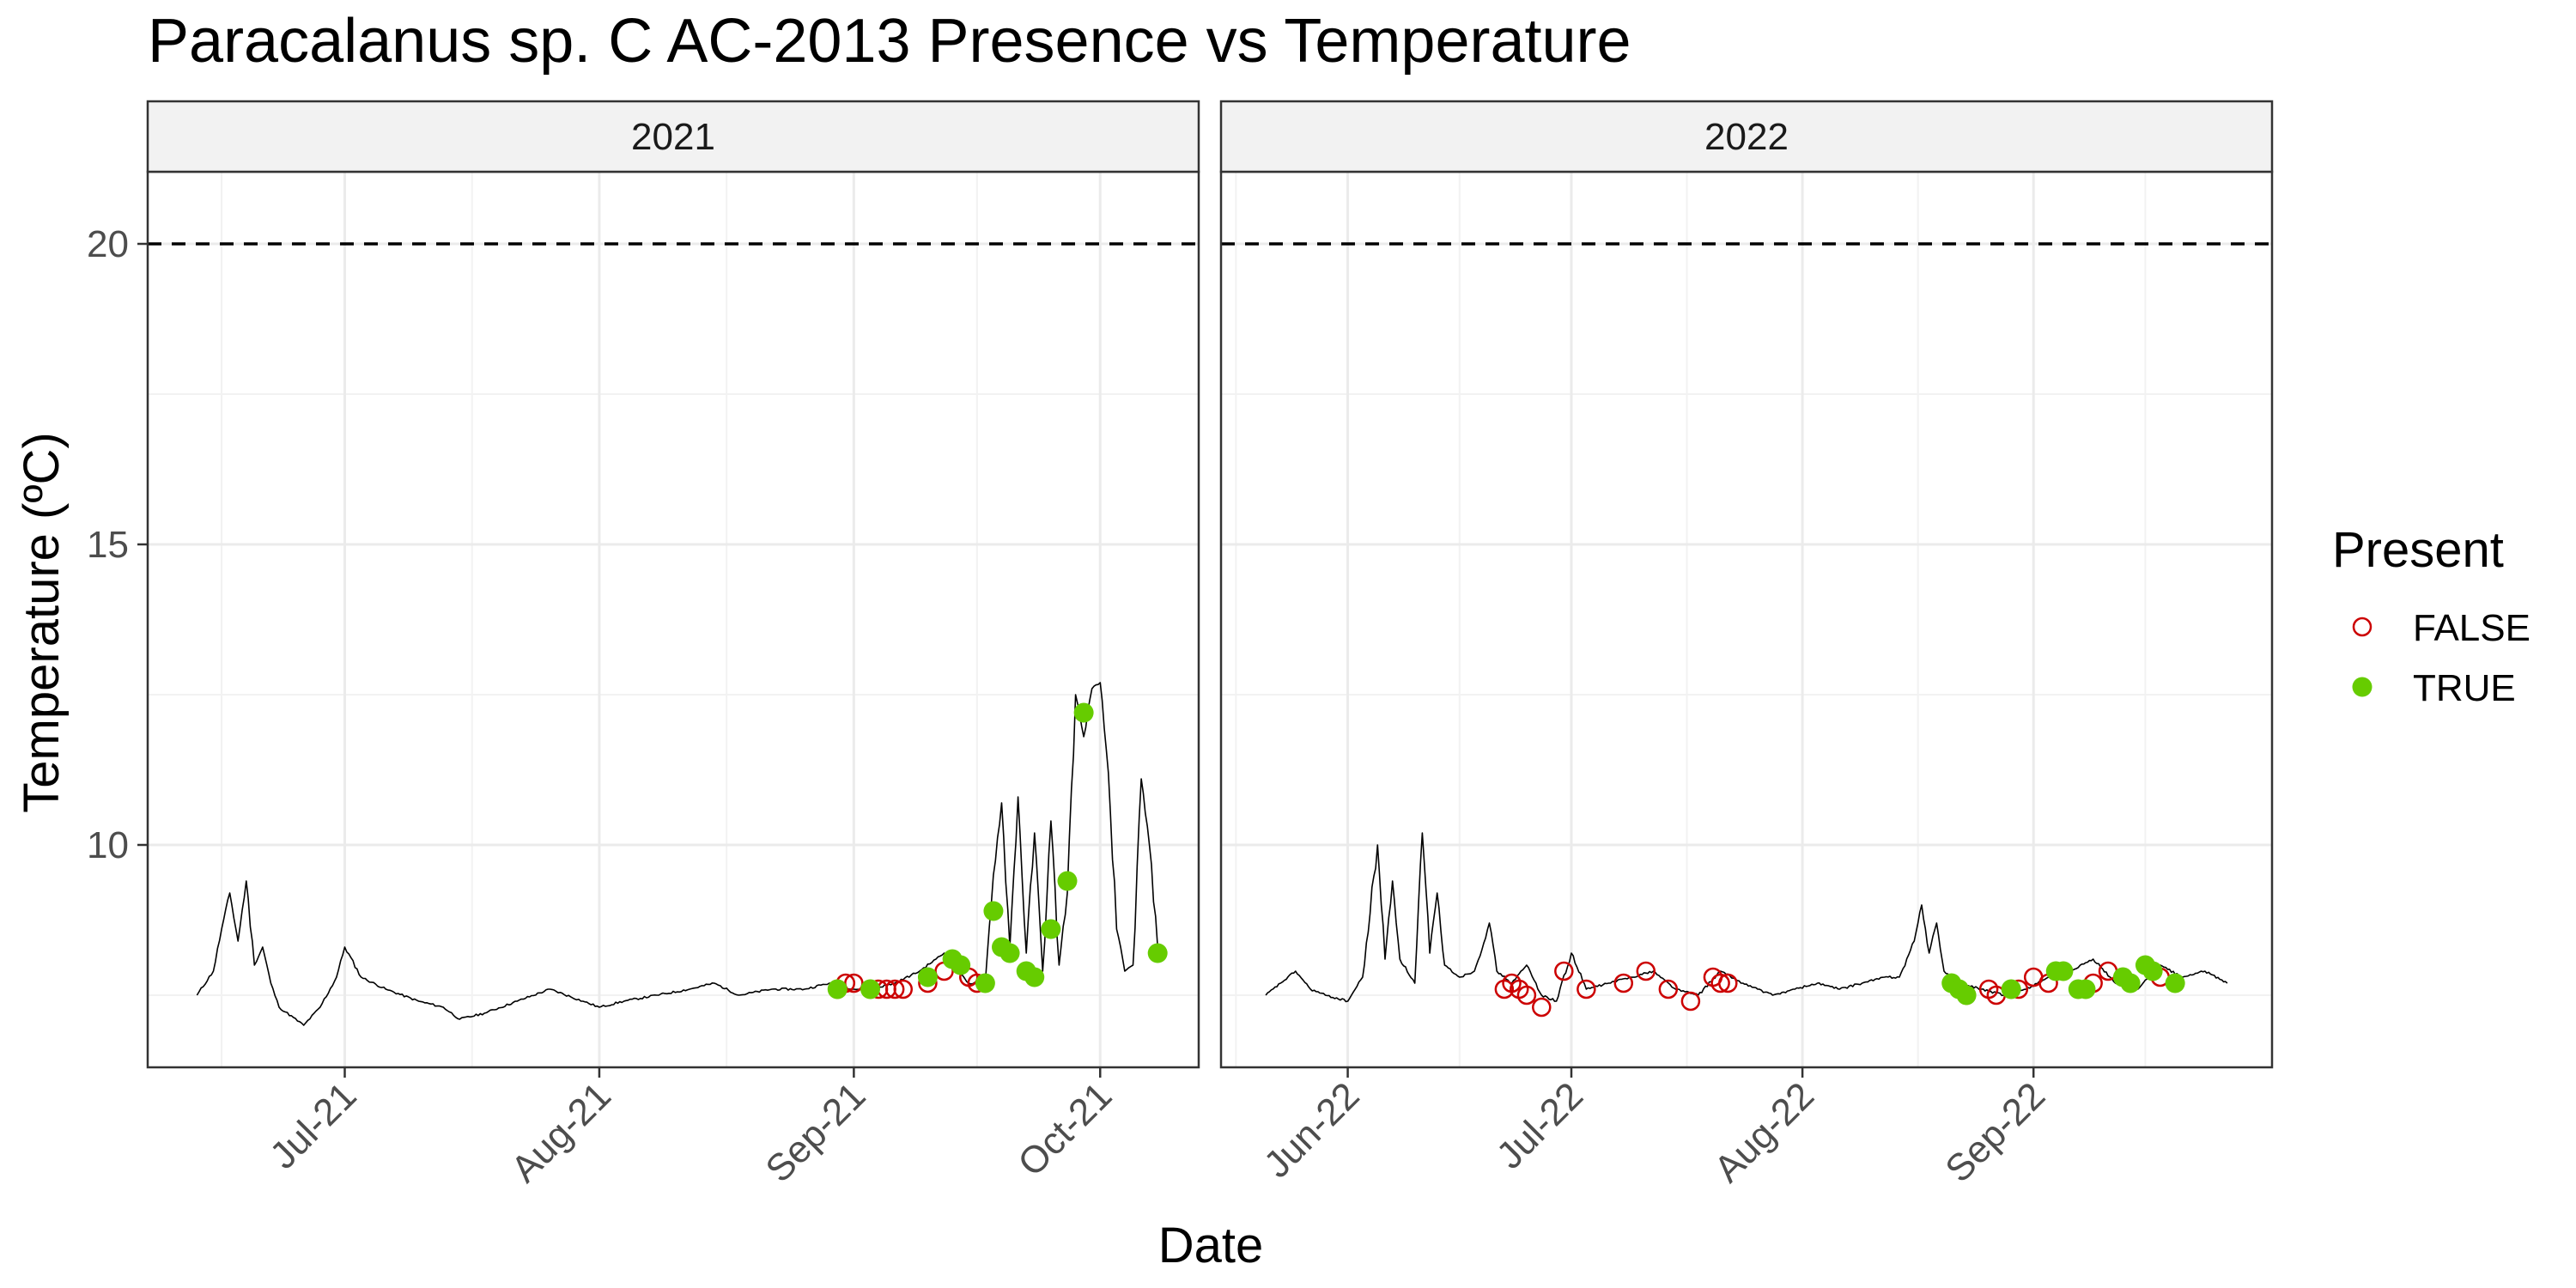  Describe the element at coordinates (108, 845) in the screenshot. I see `y-tick-label: 10` at that location.